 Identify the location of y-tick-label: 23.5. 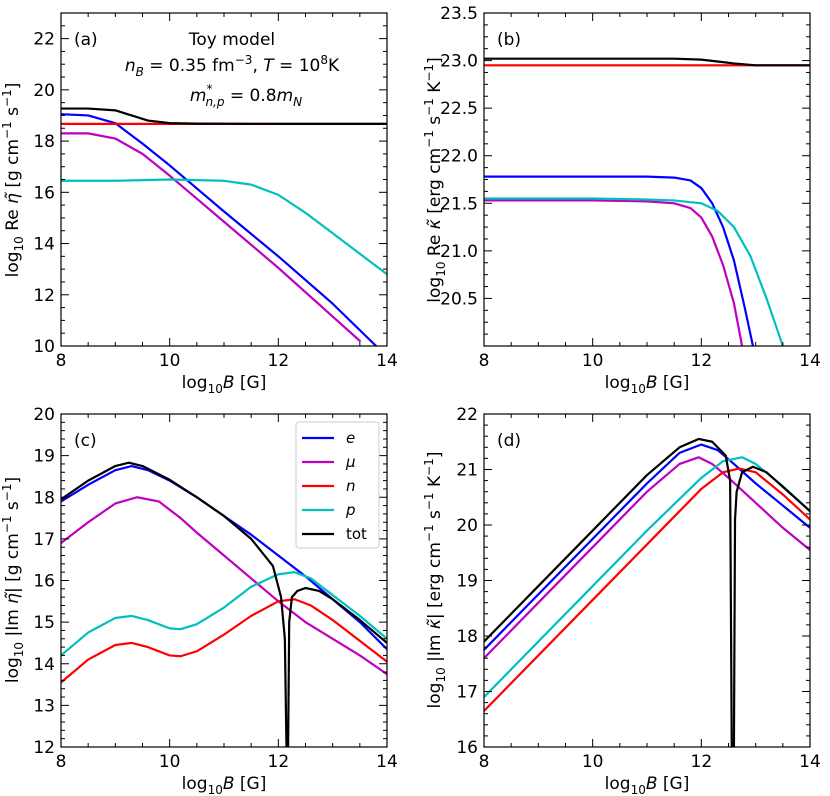
(459, 14).